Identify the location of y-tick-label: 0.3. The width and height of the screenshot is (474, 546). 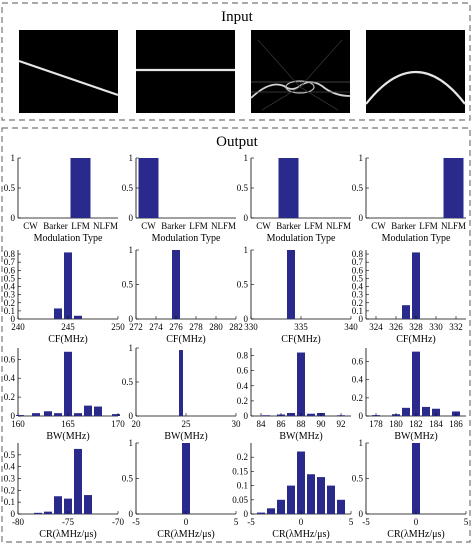
(10, 295).